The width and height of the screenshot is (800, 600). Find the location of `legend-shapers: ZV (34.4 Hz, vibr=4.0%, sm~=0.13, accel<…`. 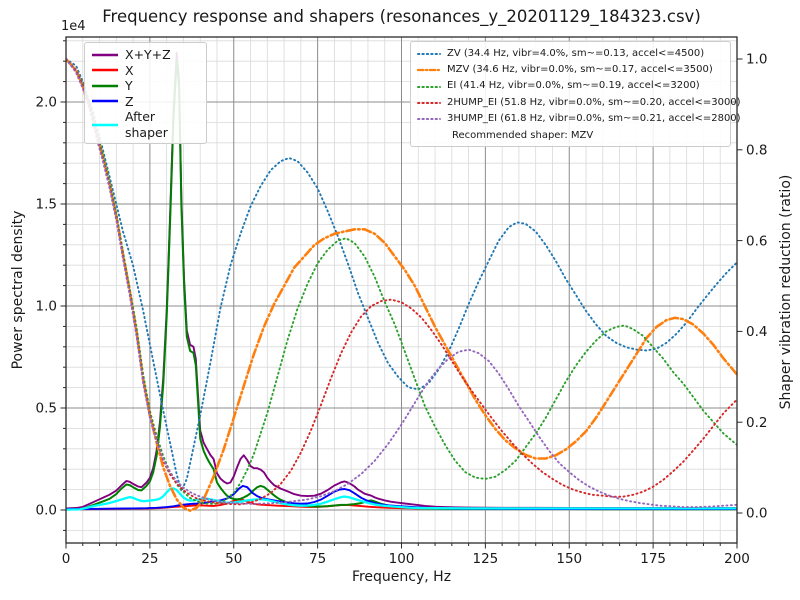

legend-shapers: ZV (34.4 Hz, vibr=4.0%, sm~=0.13, accel<… is located at coordinates (575, 94).